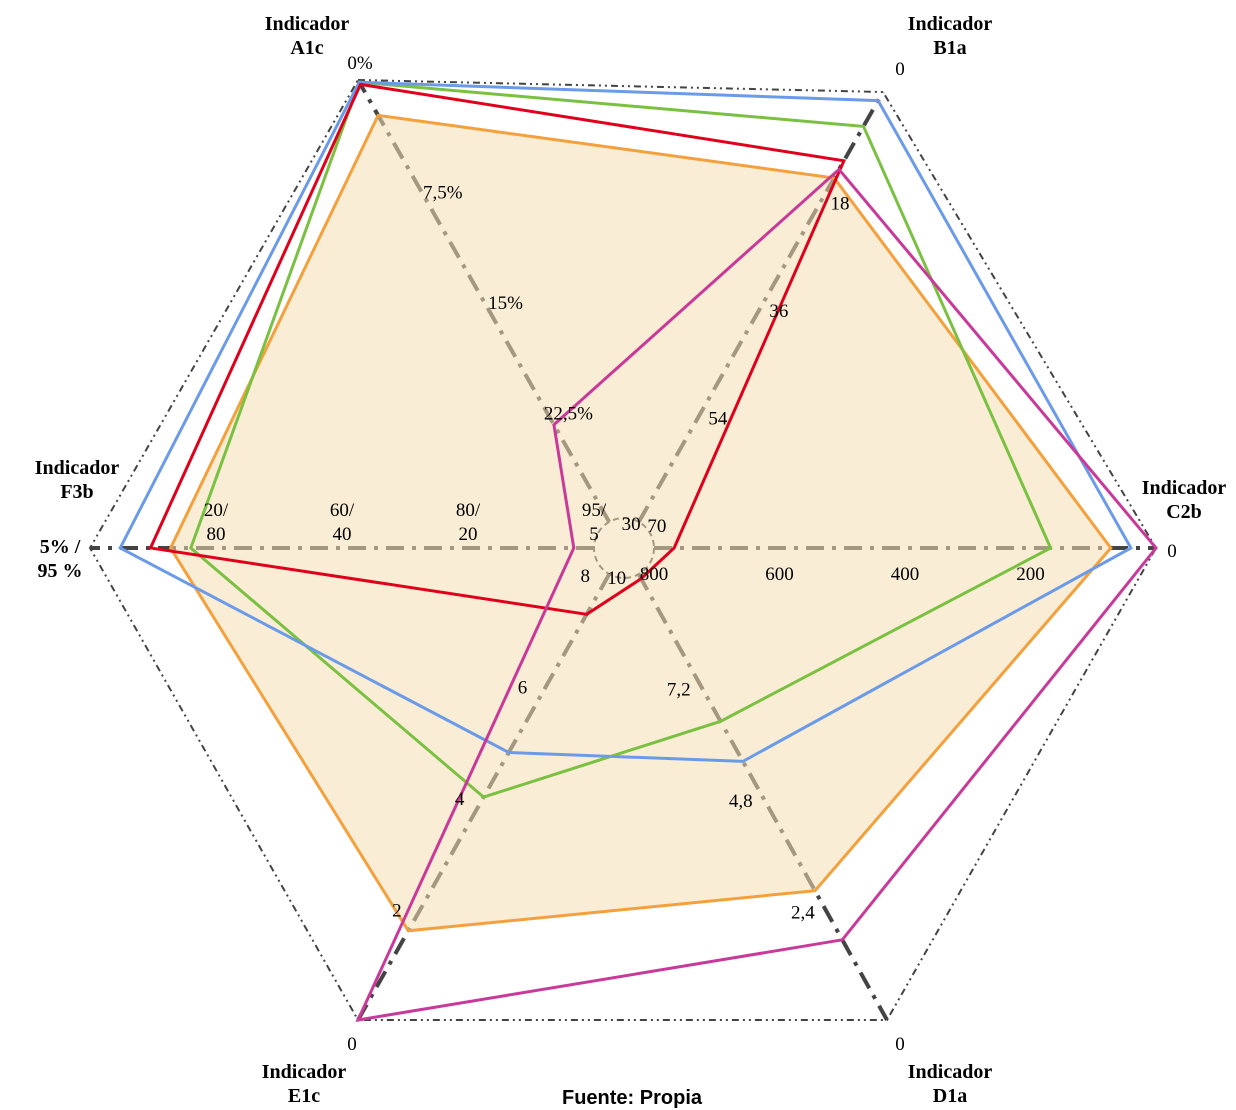 Image resolution: width=1236 pixels, height=1110 pixels. Describe the element at coordinates (594, 510) in the screenshot. I see `tick-label-line: 95/` at that location.